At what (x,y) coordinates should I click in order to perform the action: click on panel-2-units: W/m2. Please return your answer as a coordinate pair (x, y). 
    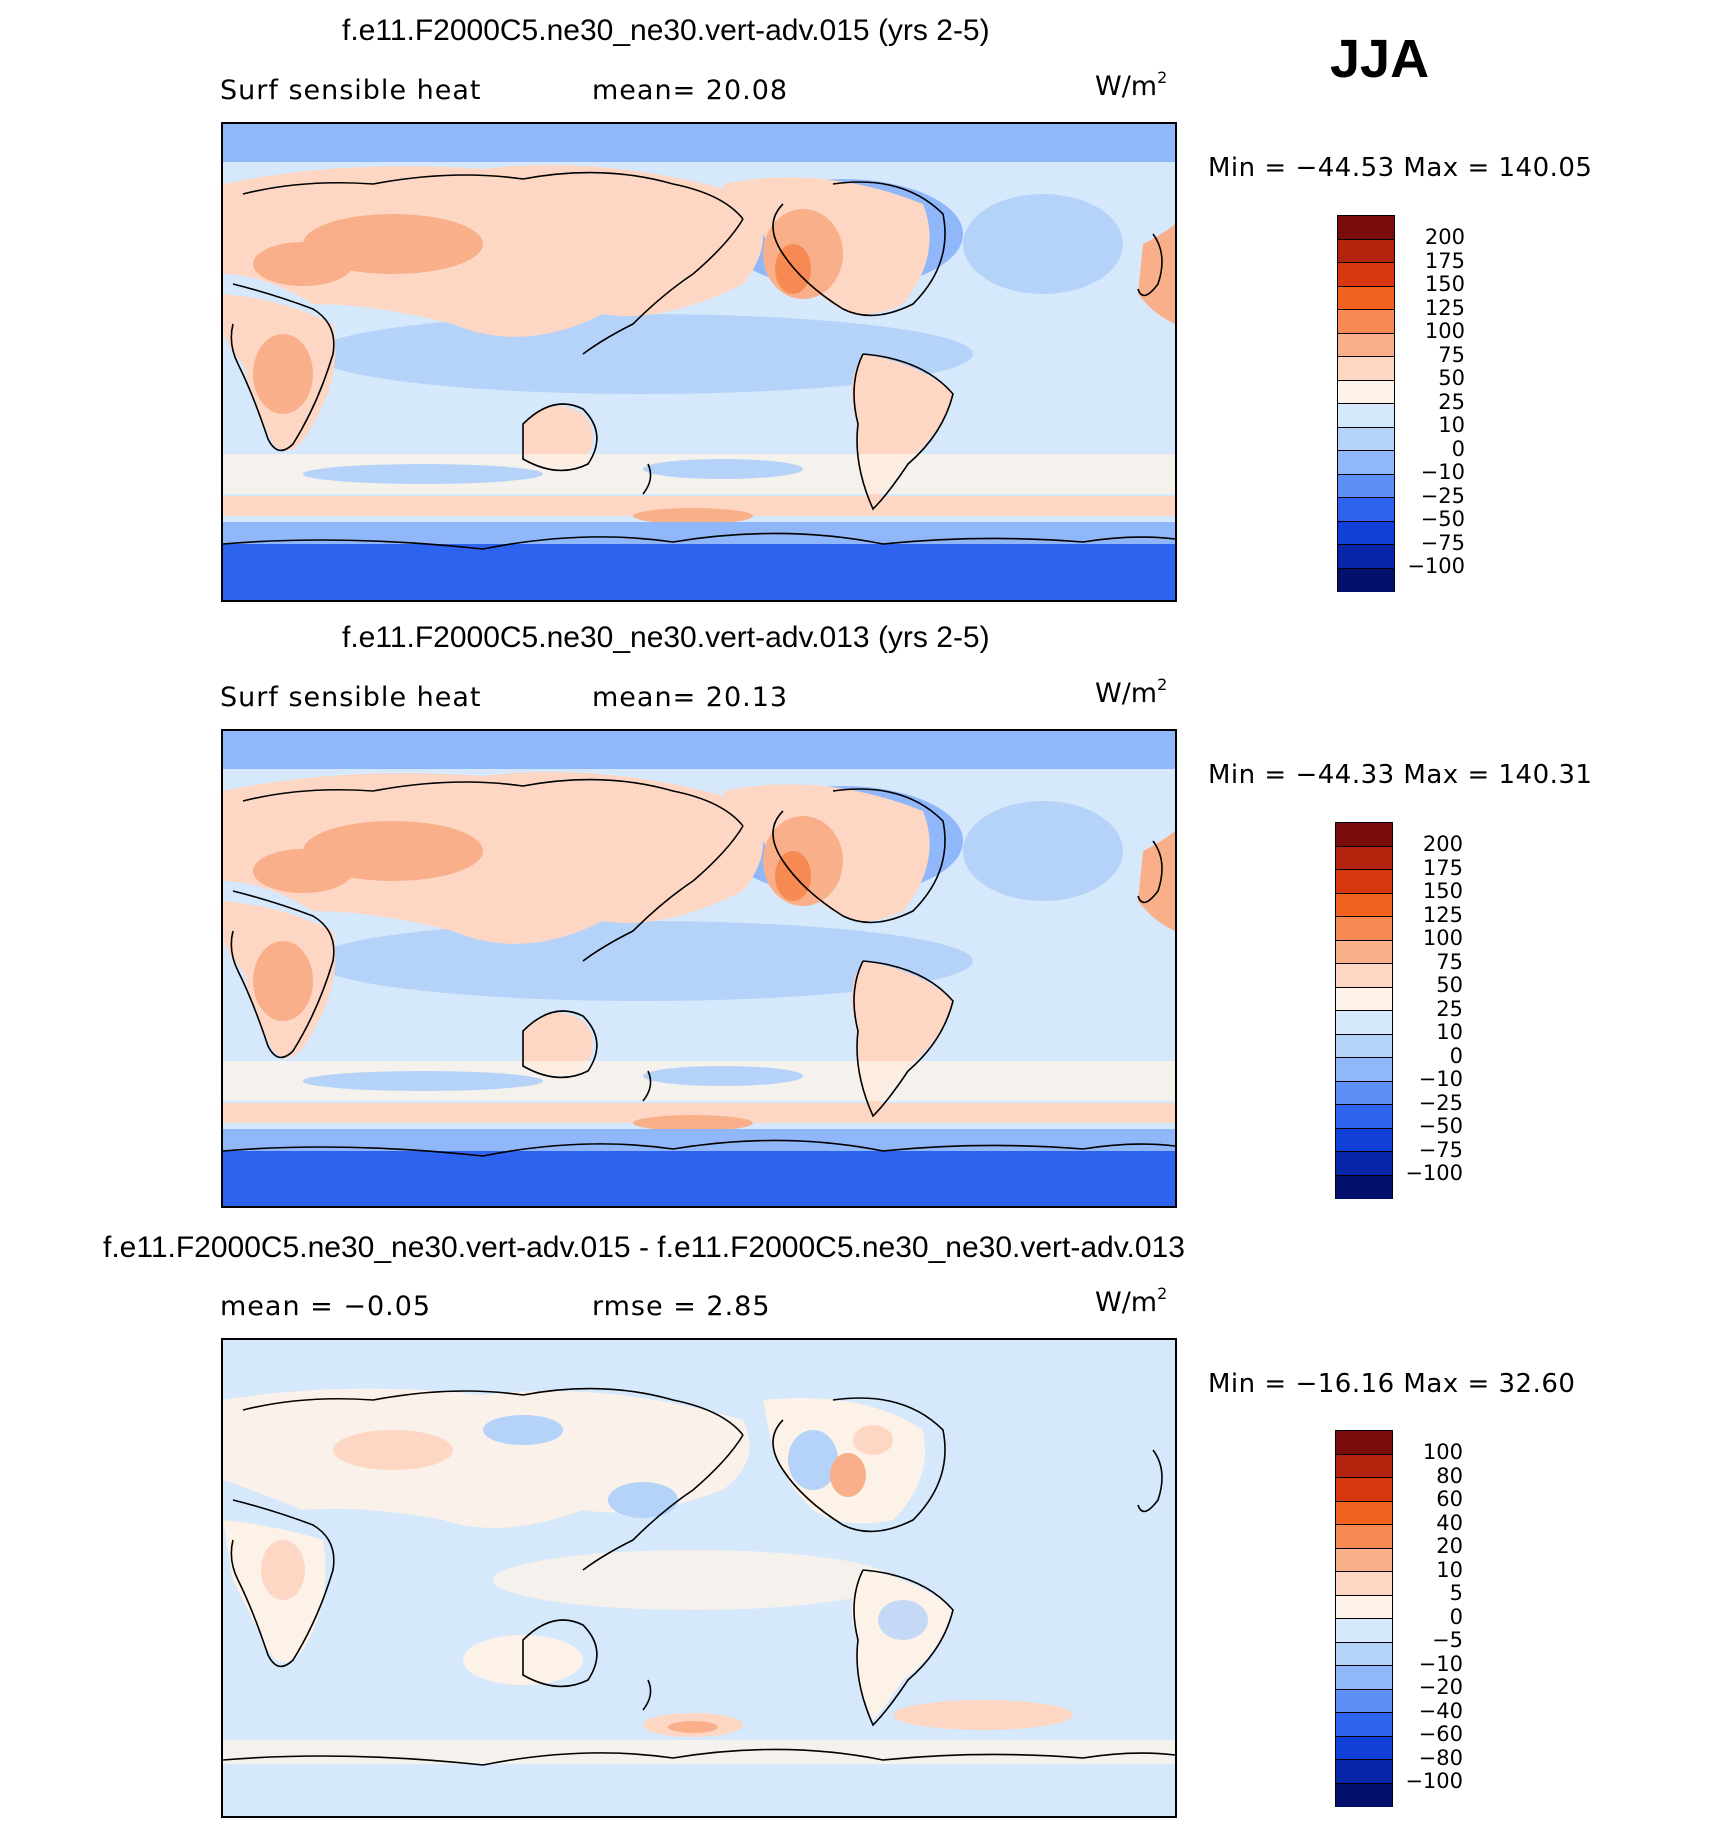
    Looking at the image, I should click on (1131, 692).